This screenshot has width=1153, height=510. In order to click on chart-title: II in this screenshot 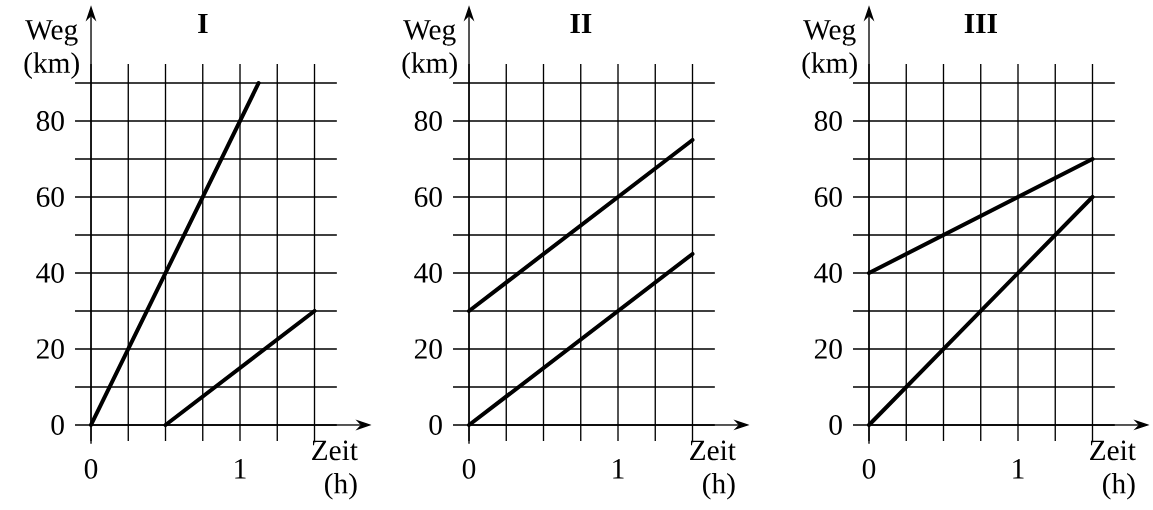, I will do `click(581, 23)`.